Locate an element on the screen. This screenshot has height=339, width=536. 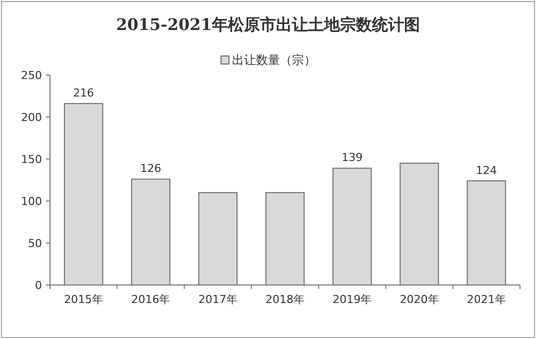
legend-label: 出让数量（宗） is located at coordinates (274, 60).